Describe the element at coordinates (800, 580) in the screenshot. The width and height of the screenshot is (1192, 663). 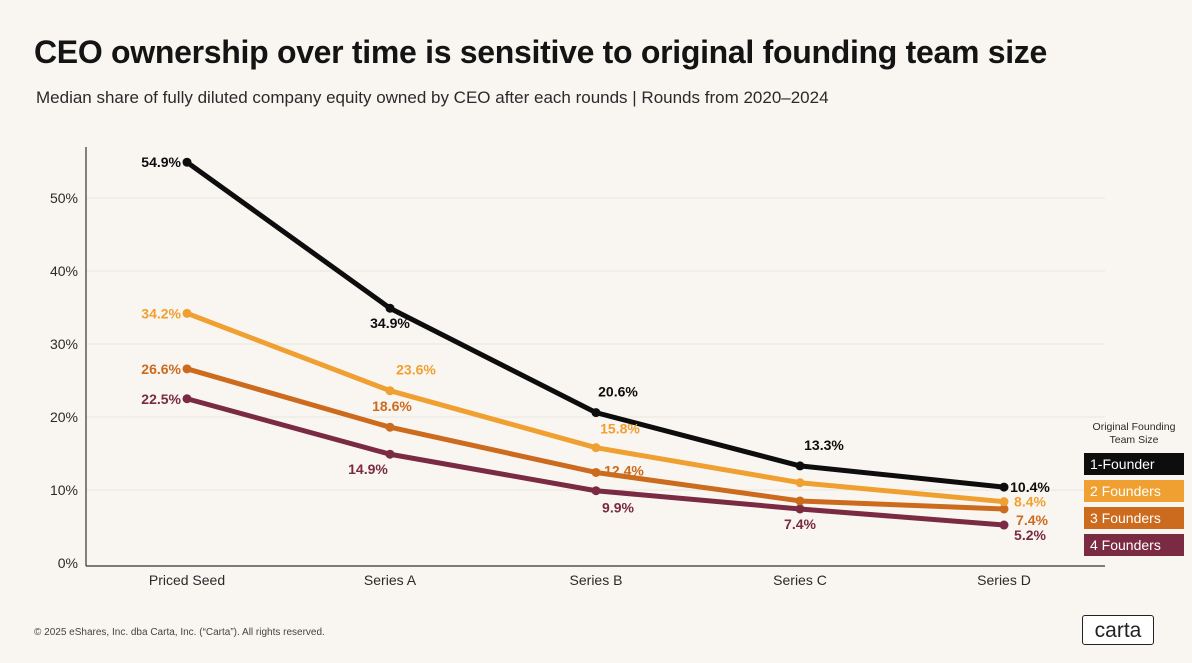
I see `x-tick-label: Series C` at that location.